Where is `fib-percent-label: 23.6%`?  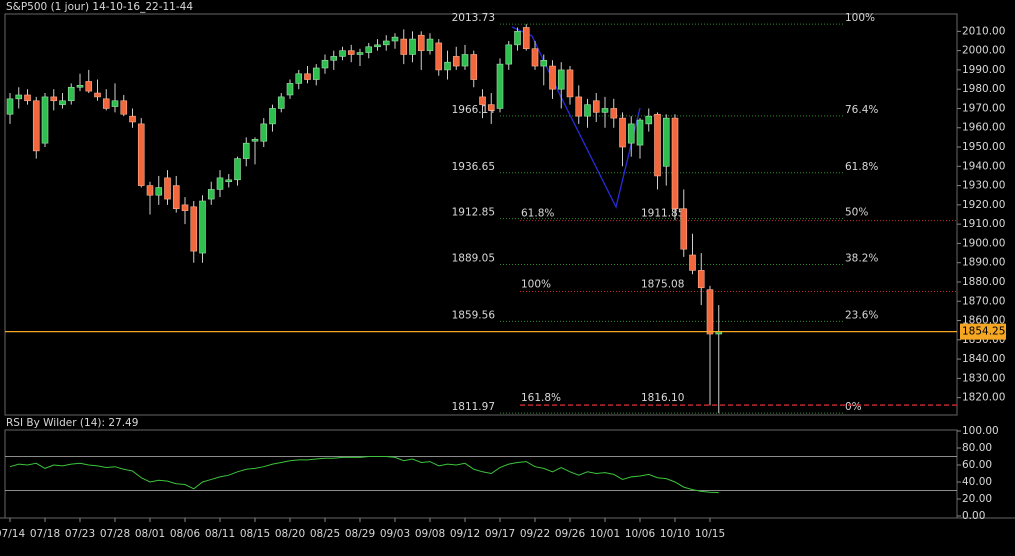
fib-percent-label: 23.6% is located at coordinates (861, 315).